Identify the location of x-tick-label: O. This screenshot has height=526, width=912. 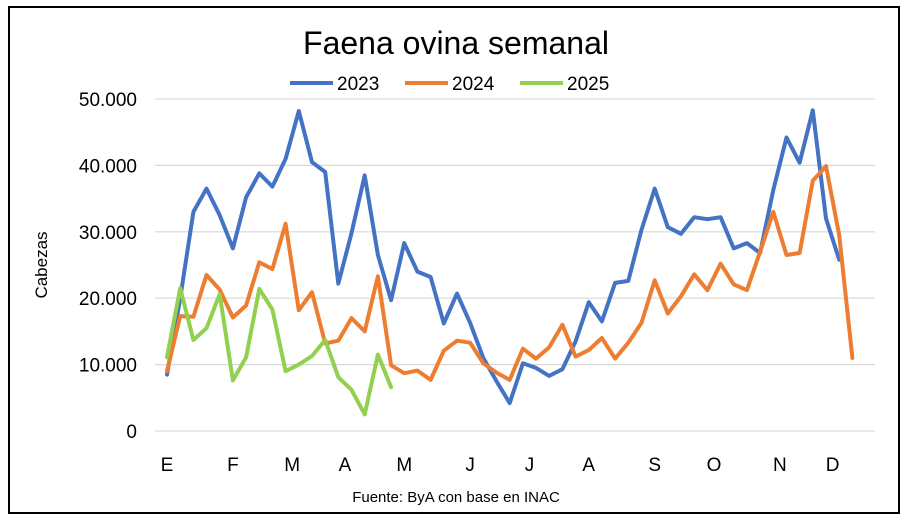
(714, 465).